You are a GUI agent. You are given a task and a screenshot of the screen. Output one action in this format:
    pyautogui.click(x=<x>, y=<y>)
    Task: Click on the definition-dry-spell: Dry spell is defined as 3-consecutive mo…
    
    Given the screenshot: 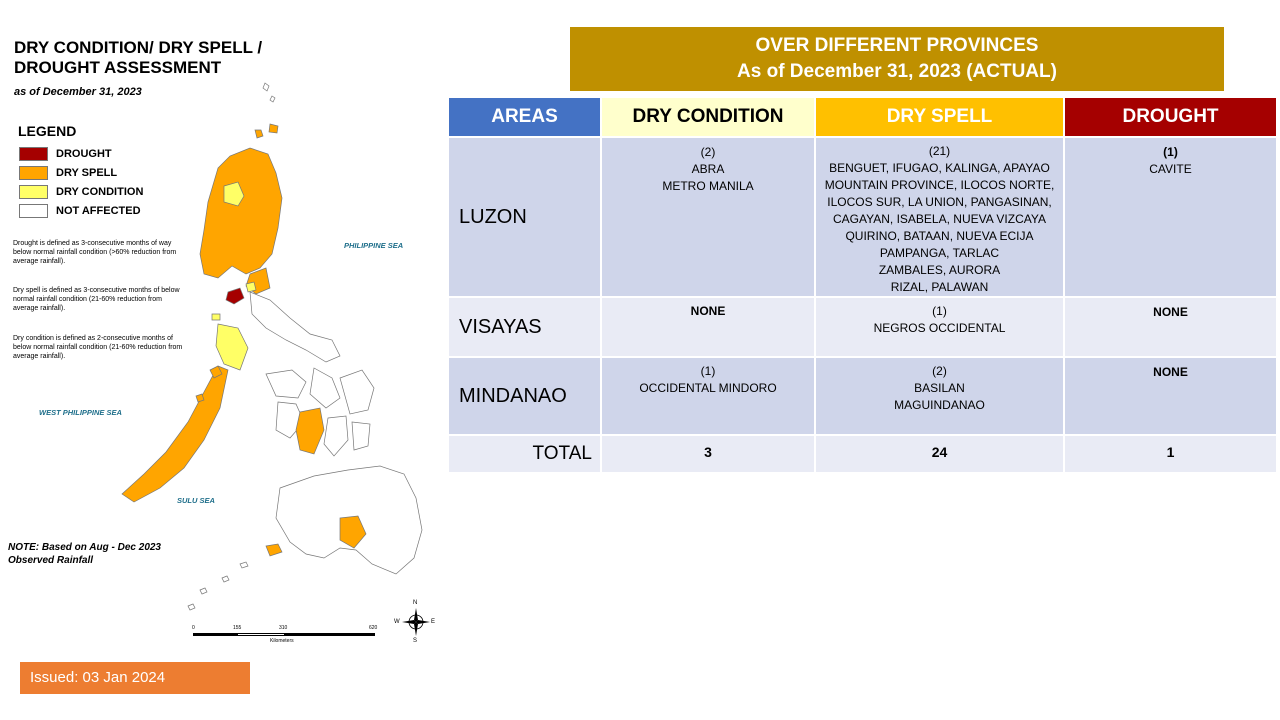 What is the action you would take?
    pyautogui.click(x=96, y=299)
    